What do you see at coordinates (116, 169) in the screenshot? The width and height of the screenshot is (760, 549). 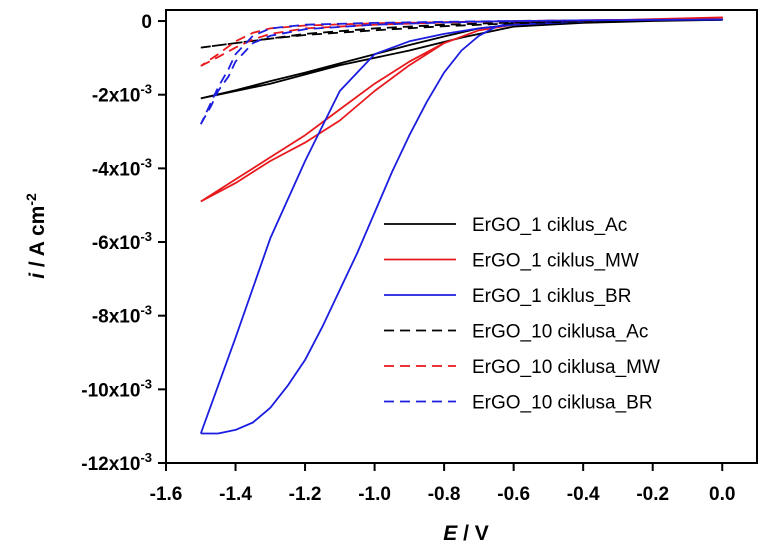 I see `y-tick-label-base: -4x10` at bounding box center [116, 169].